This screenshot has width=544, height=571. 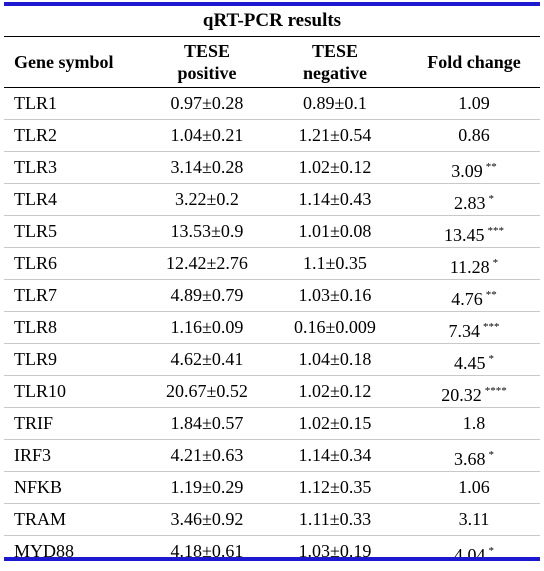 I want to click on header-tese-positive: TESE positive, so click(x=207, y=62).